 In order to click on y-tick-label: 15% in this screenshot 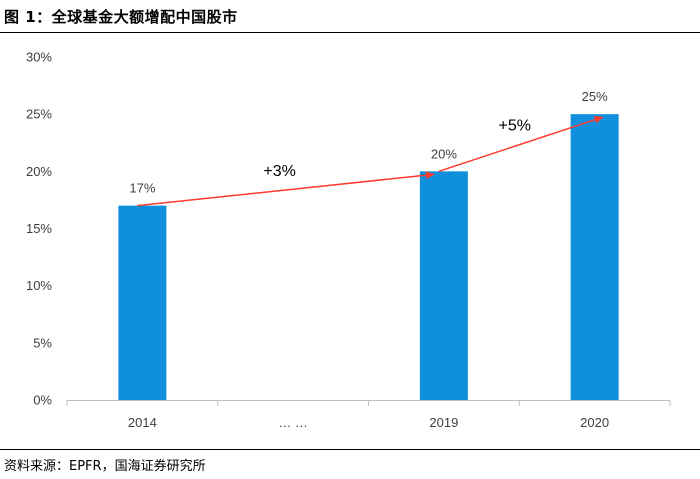, I will do `click(39, 228)`.